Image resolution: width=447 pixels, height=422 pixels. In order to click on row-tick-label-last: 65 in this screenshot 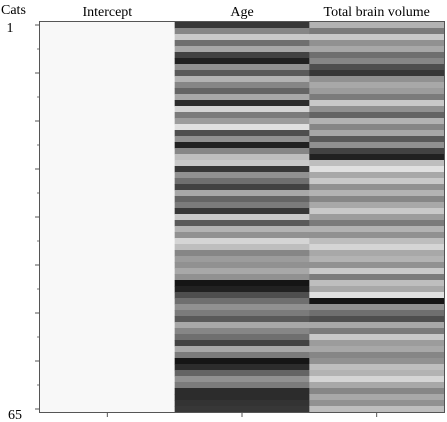, I will do `click(15, 415)`.